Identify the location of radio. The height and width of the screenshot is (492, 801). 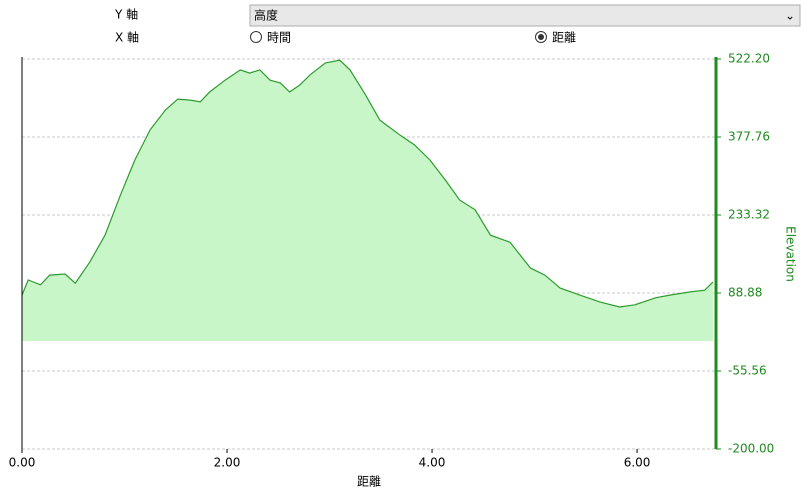
(256, 37).